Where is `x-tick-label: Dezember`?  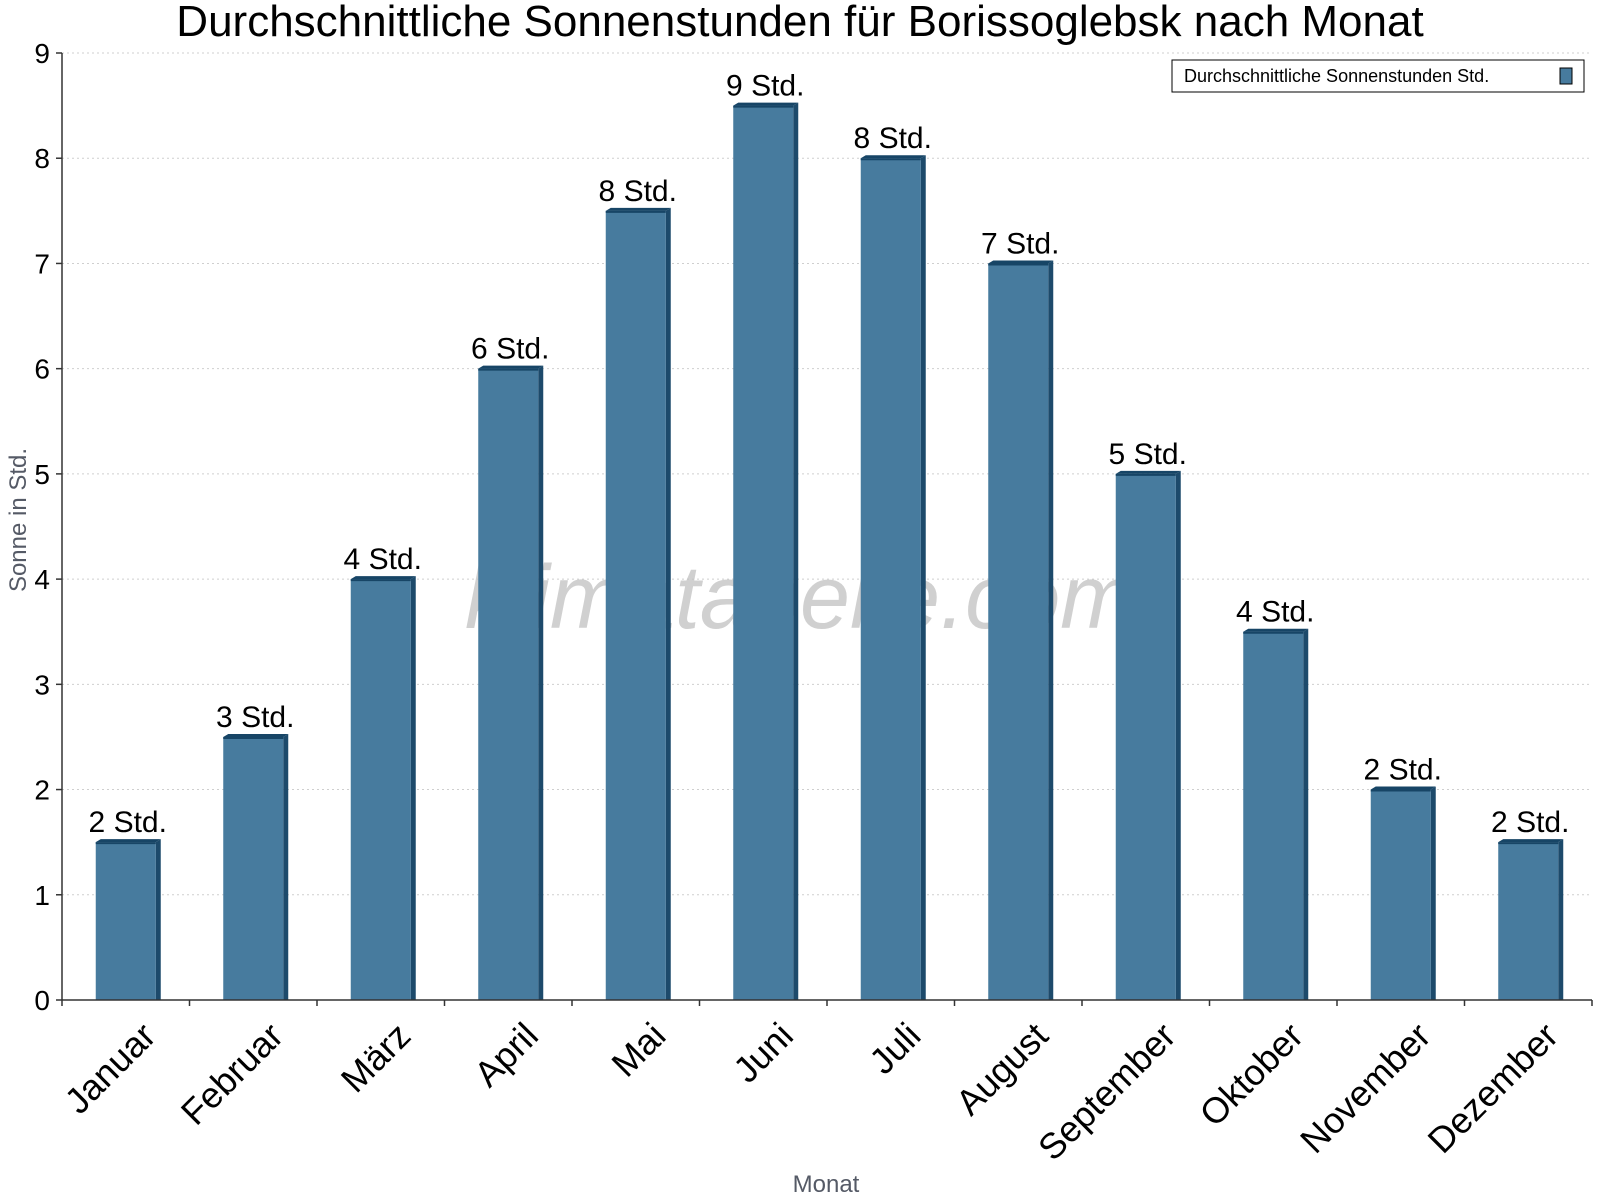
x-tick-label: Dezember is located at coordinates (1492, 1088).